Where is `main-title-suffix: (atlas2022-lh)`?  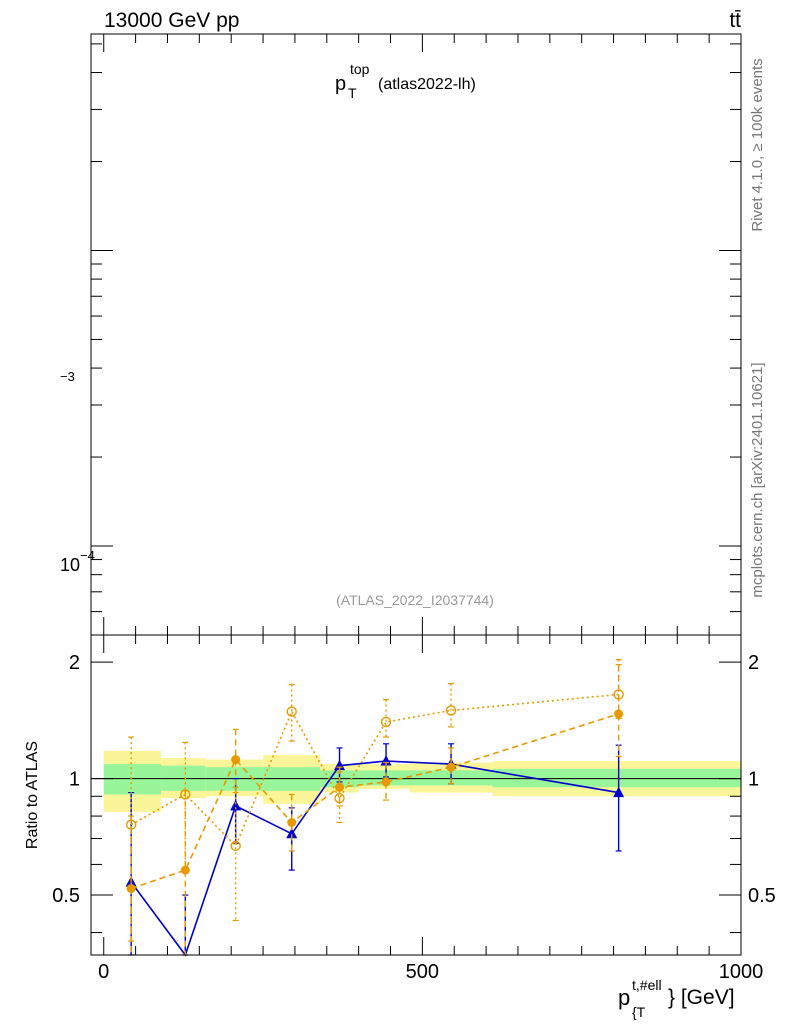
main-title-suffix: (atlas2022-lh) is located at coordinates (427, 84).